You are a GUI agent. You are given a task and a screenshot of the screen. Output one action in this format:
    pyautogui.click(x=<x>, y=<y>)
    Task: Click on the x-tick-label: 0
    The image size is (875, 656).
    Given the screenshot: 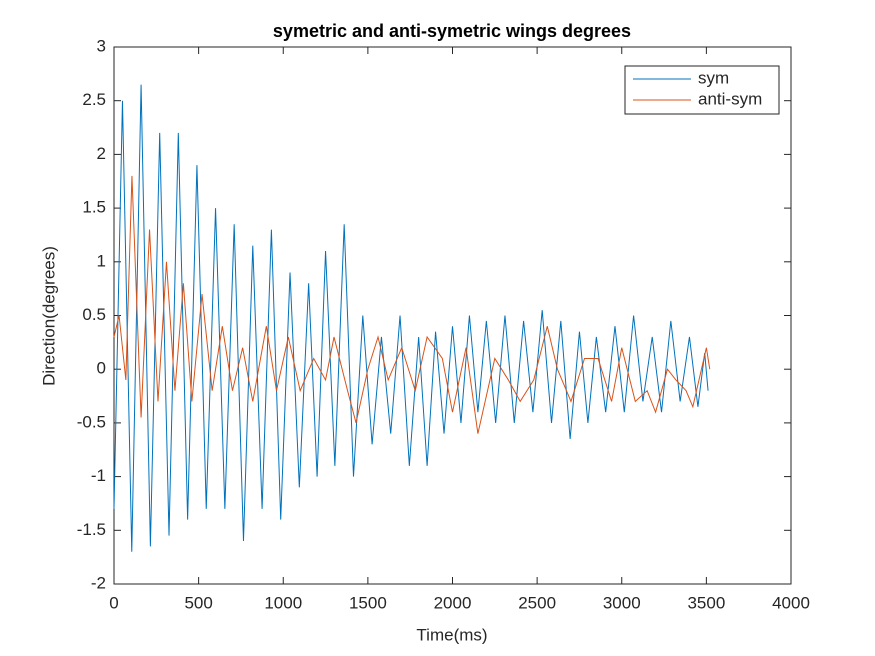 What is the action you would take?
    pyautogui.click(x=113, y=602)
    